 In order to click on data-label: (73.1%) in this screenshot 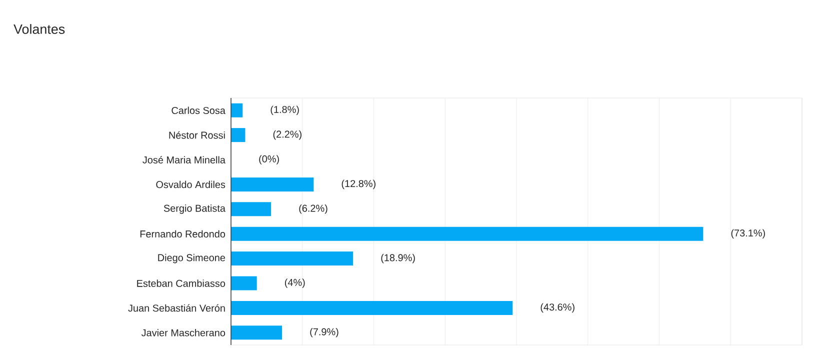, I will do `click(748, 233)`.